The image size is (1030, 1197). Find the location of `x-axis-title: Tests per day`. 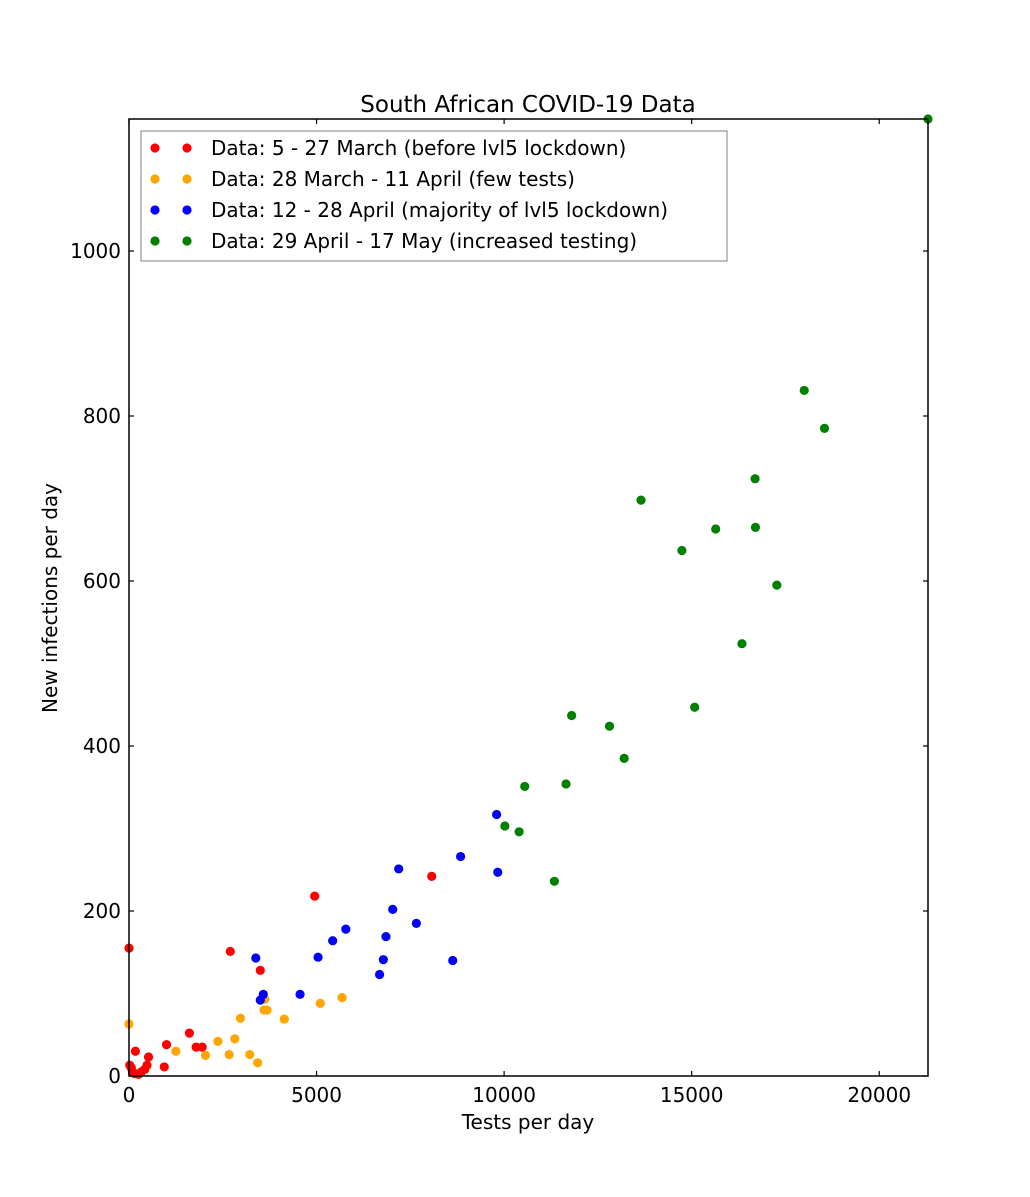

x-axis-title: Tests per day is located at coordinates (528, 1122).